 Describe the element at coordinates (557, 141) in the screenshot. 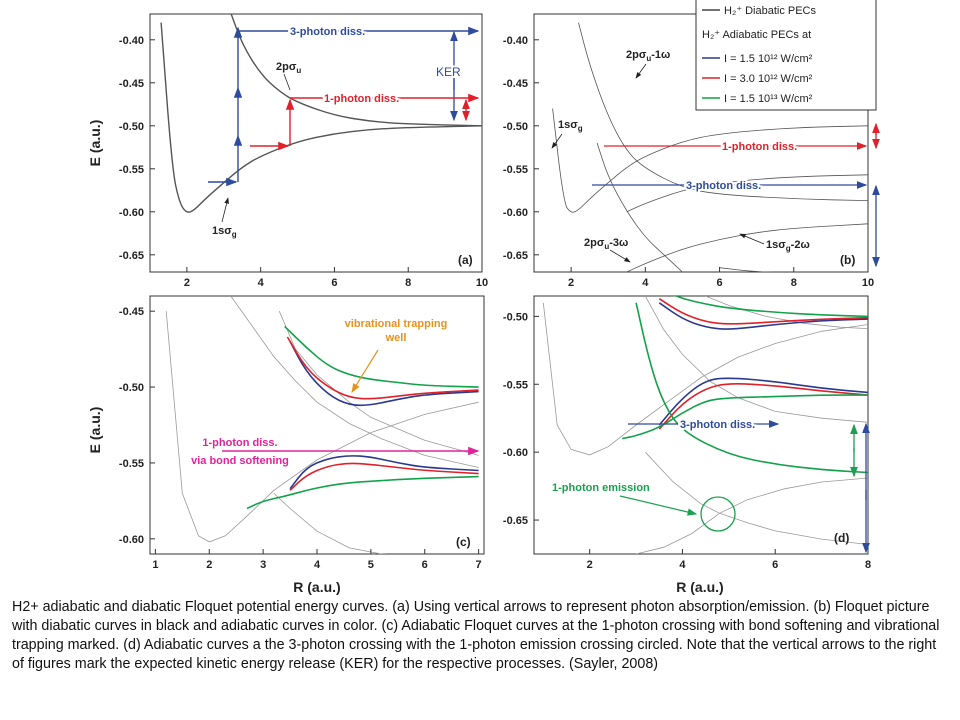

I see `b-pointer-1ssg` at that location.